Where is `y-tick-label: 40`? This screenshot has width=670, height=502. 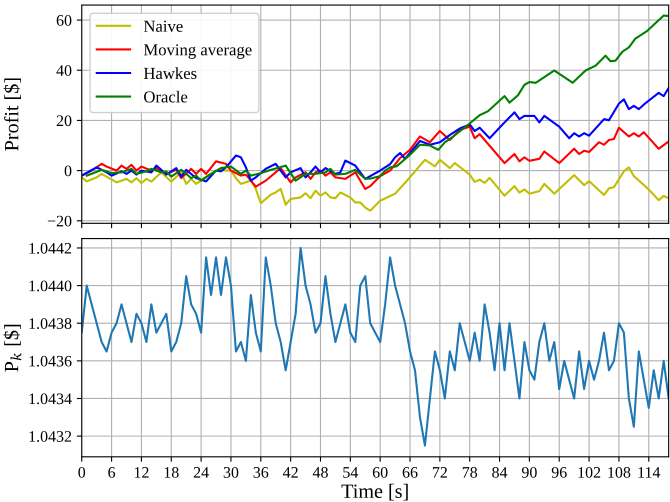
y-tick-label: 40 is located at coordinates (64, 70).